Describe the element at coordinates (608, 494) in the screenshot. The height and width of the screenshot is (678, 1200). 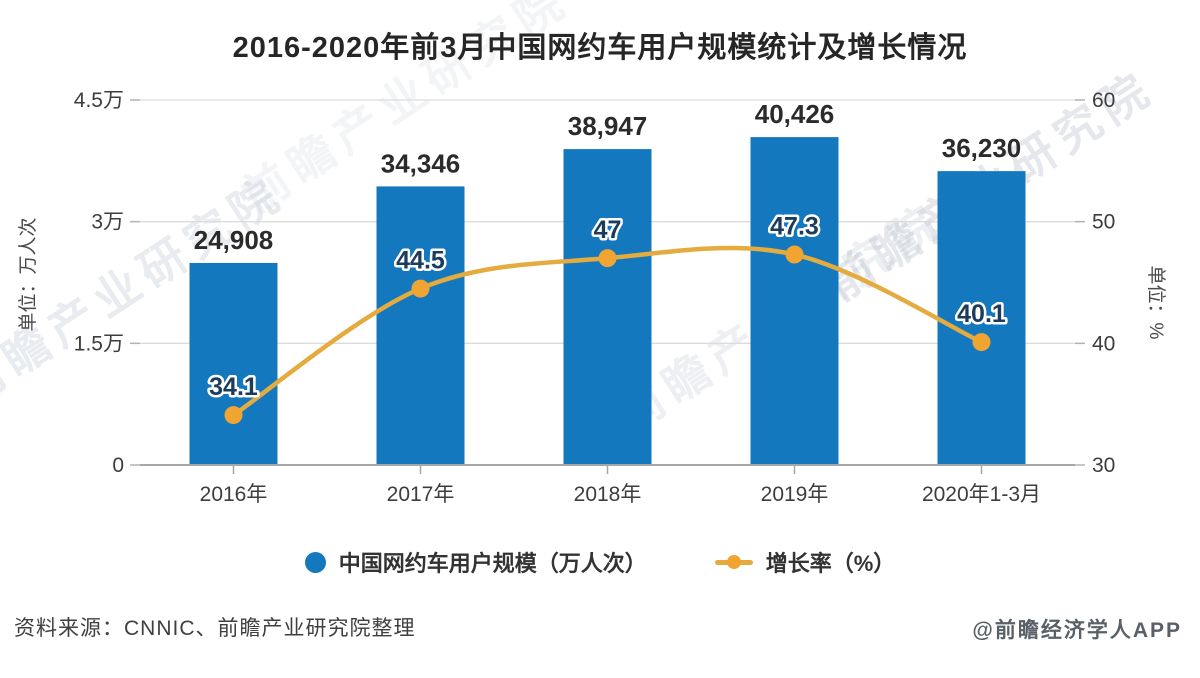
I see `x-axis-label: 2018年` at that location.